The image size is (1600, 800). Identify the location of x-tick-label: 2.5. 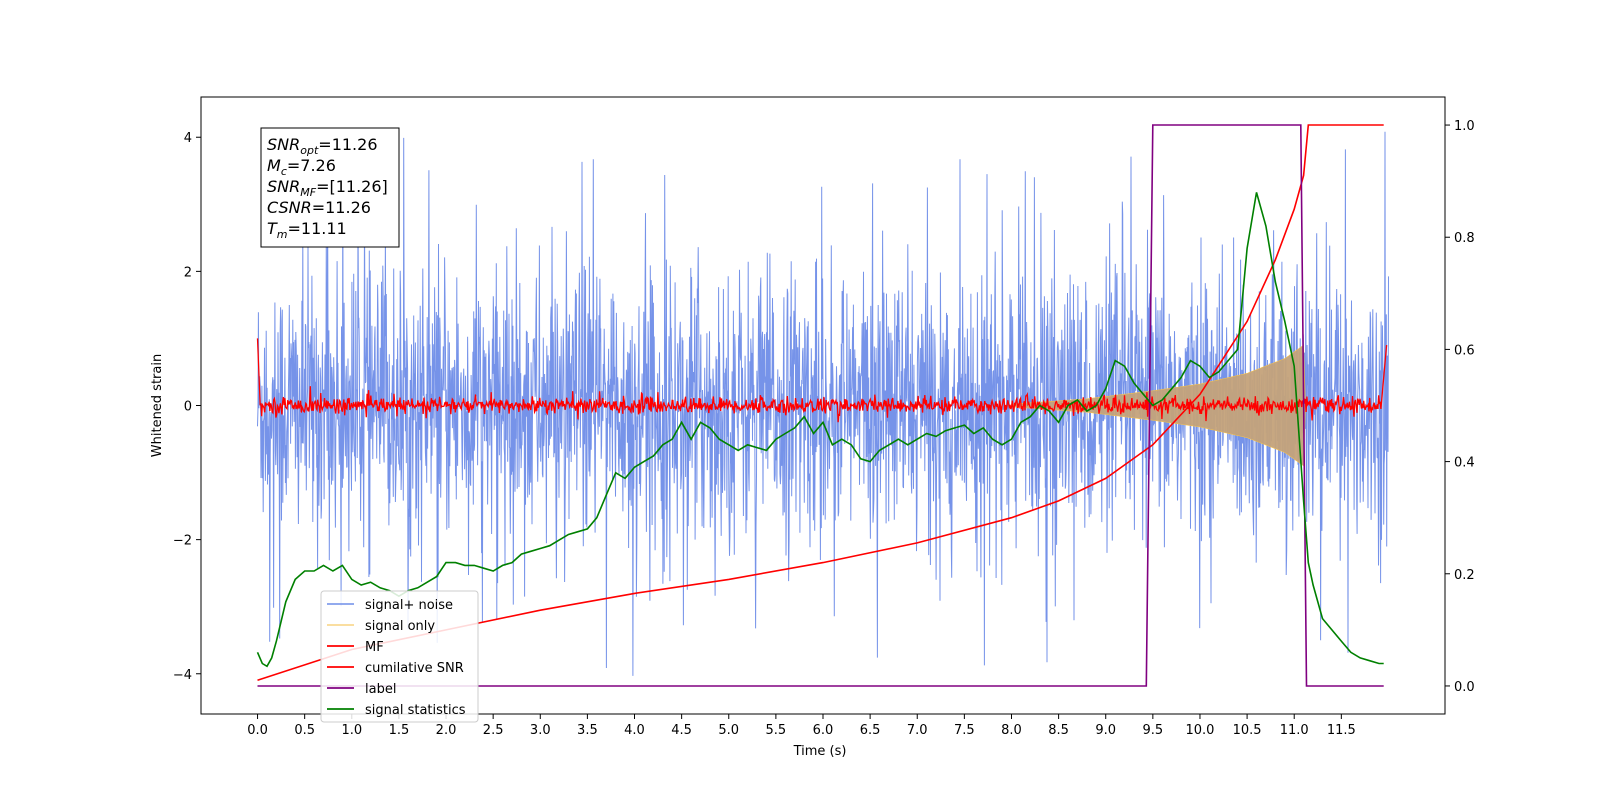
(493, 730).